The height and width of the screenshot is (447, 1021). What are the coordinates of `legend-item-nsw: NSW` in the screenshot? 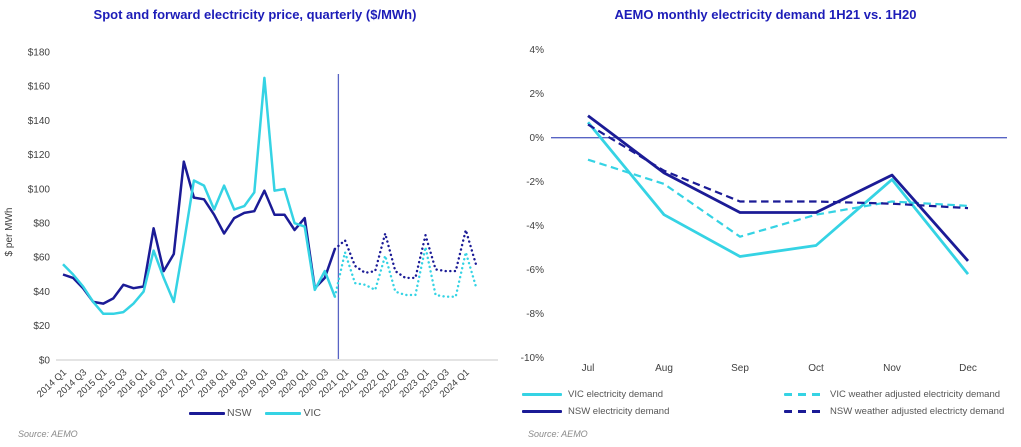 It's located at (220, 413).